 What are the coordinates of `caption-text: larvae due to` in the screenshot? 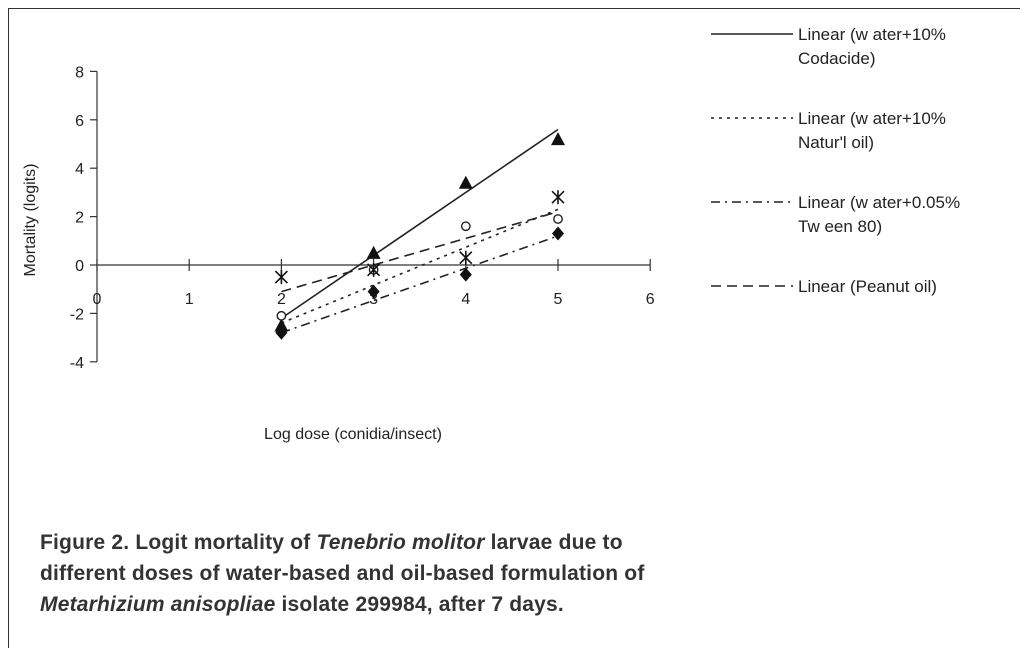 It's located at (553, 542).